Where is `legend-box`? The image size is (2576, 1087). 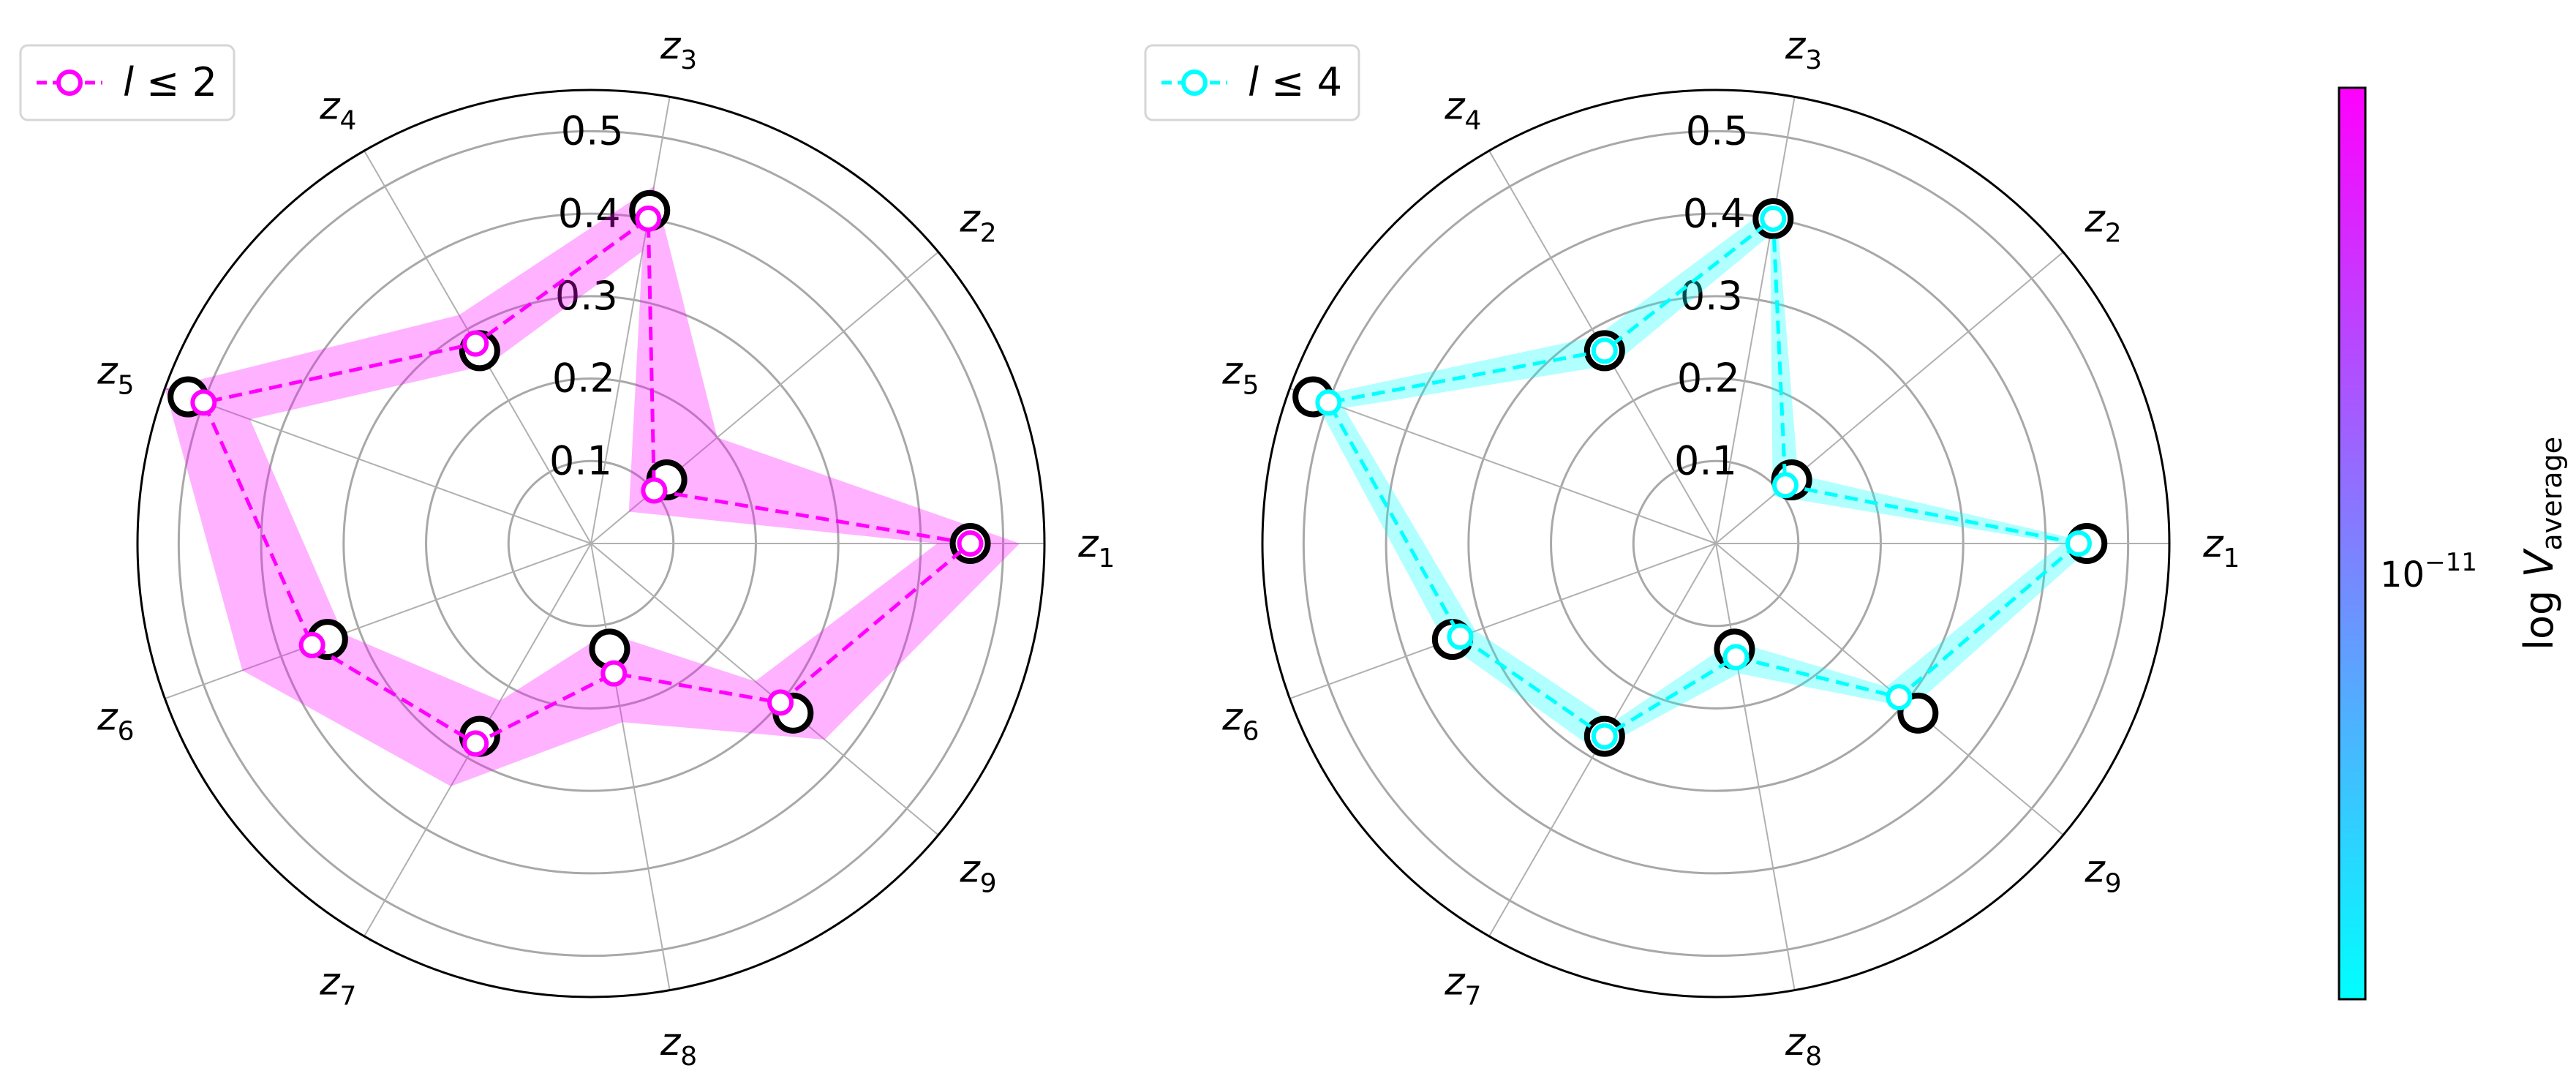 legend-box is located at coordinates (1252, 82).